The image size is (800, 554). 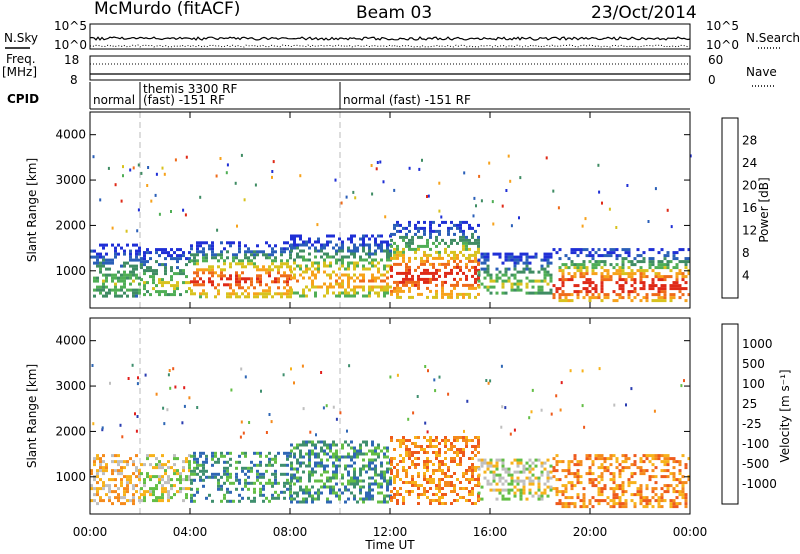 I want to click on y-tick-label: 1000, so click(x=70, y=271).